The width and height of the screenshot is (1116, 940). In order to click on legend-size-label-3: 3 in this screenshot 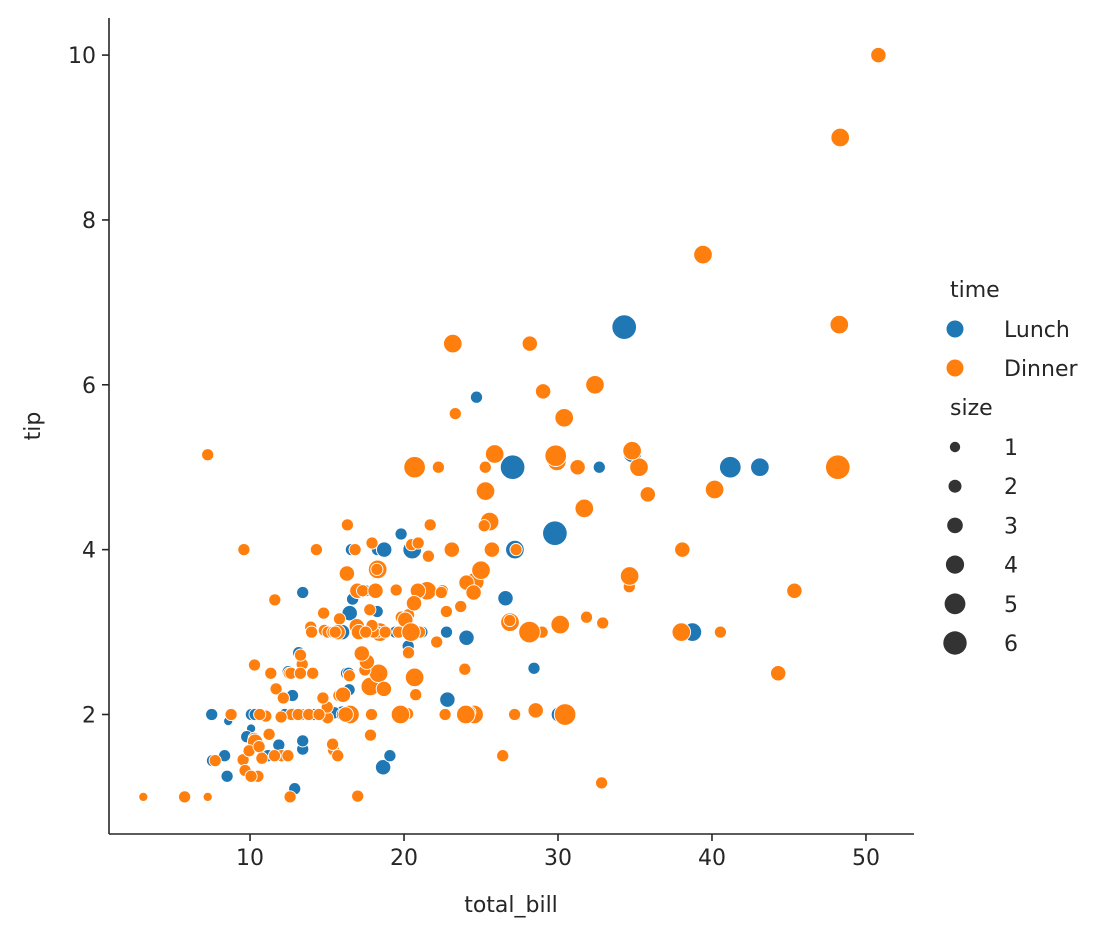, I will do `click(1011, 526)`.